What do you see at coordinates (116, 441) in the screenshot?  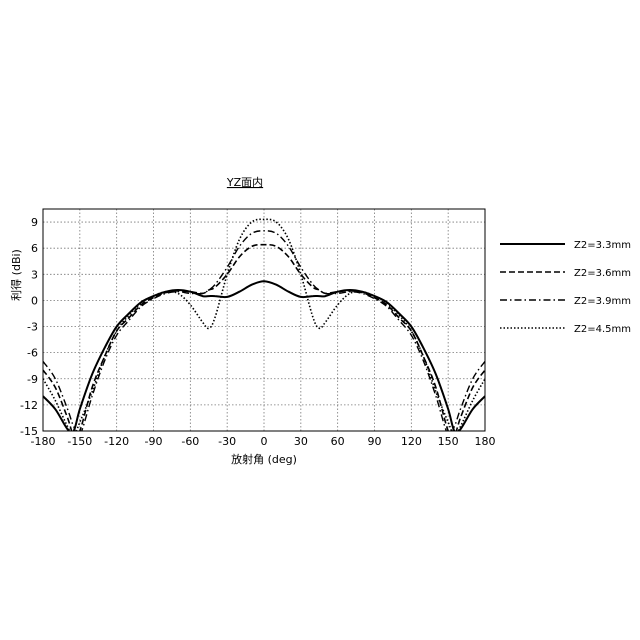 I see `x-tick-label: -120` at bounding box center [116, 441].